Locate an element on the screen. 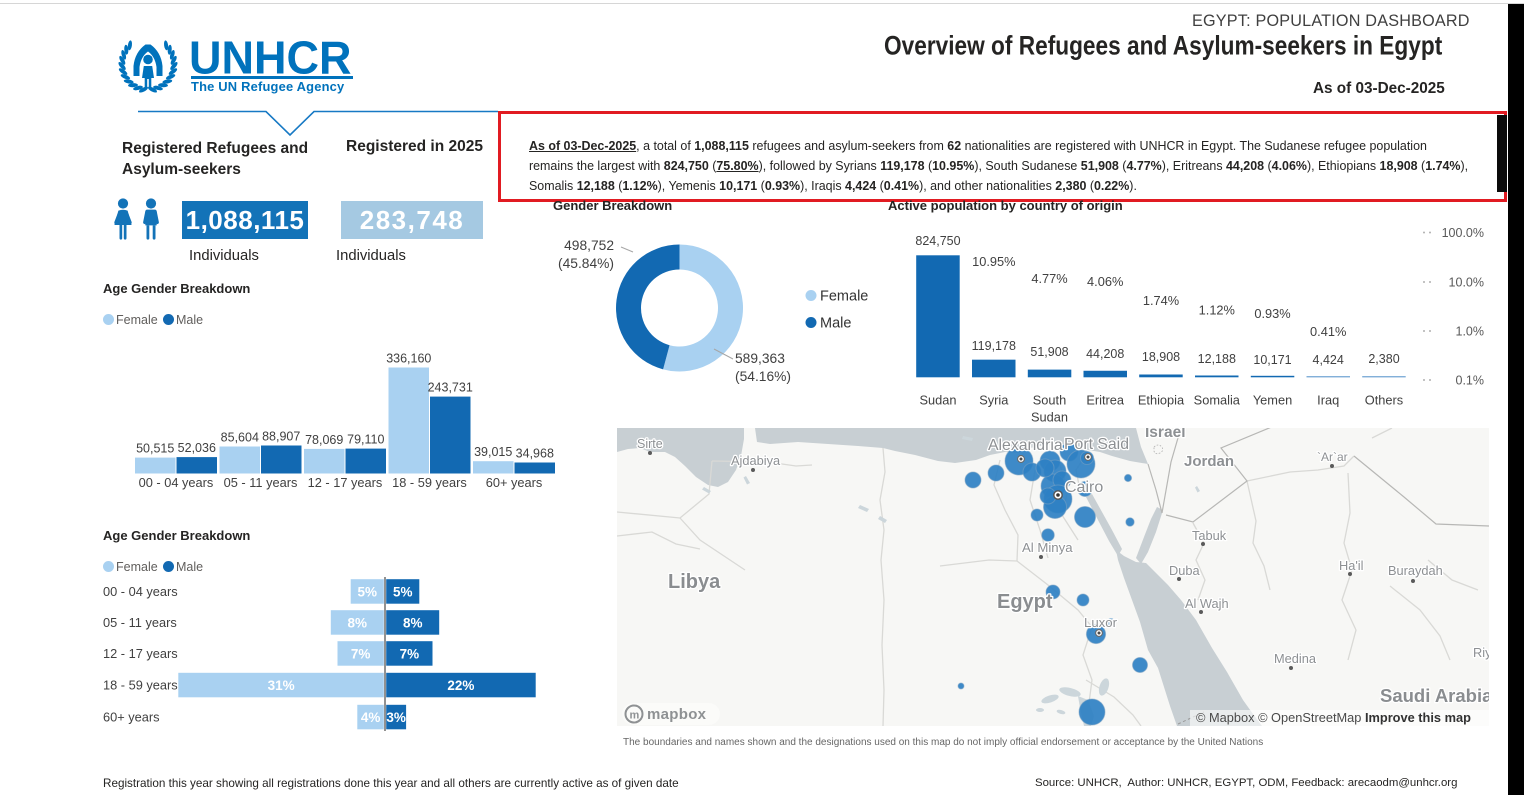  svg-text: Ethiopia is located at coordinates (1161, 400).